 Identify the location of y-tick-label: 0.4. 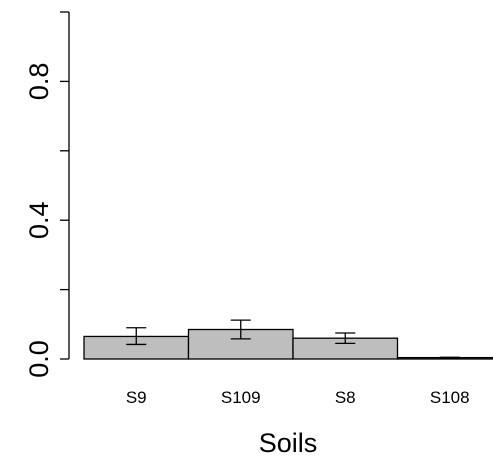
(39, 220).